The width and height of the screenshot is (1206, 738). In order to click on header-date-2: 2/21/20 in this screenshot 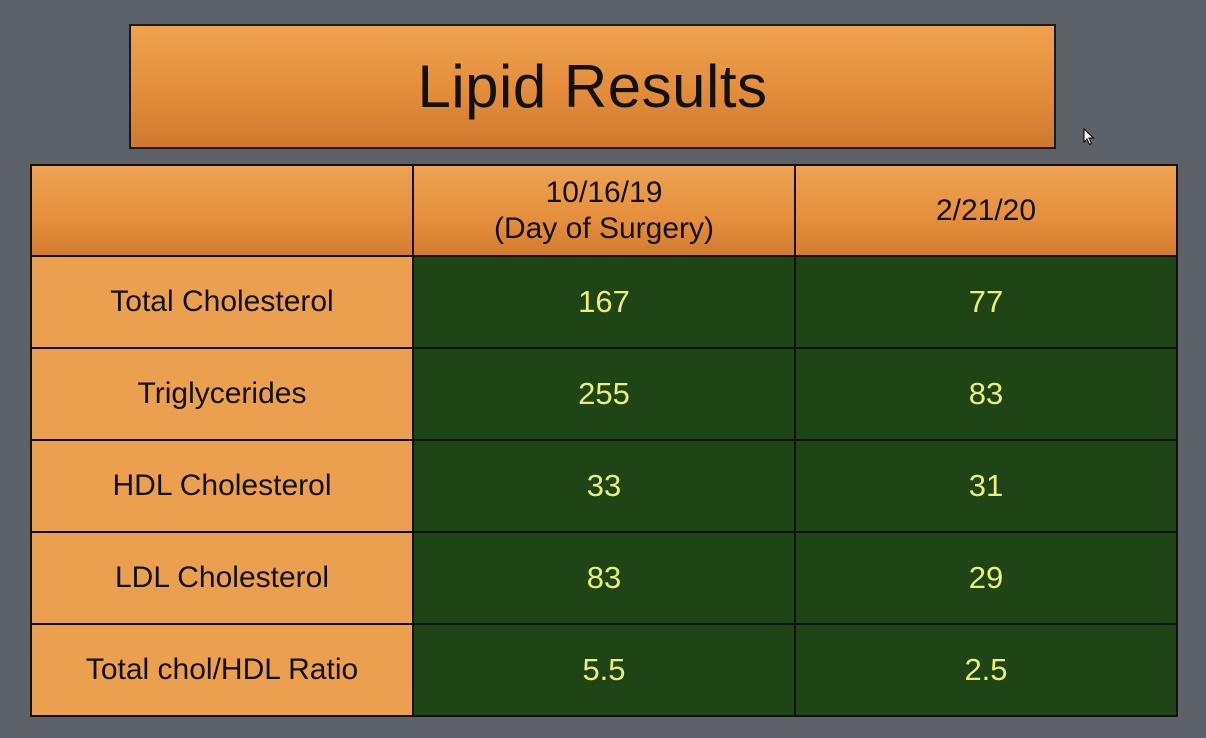, I will do `click(986, 210)`.